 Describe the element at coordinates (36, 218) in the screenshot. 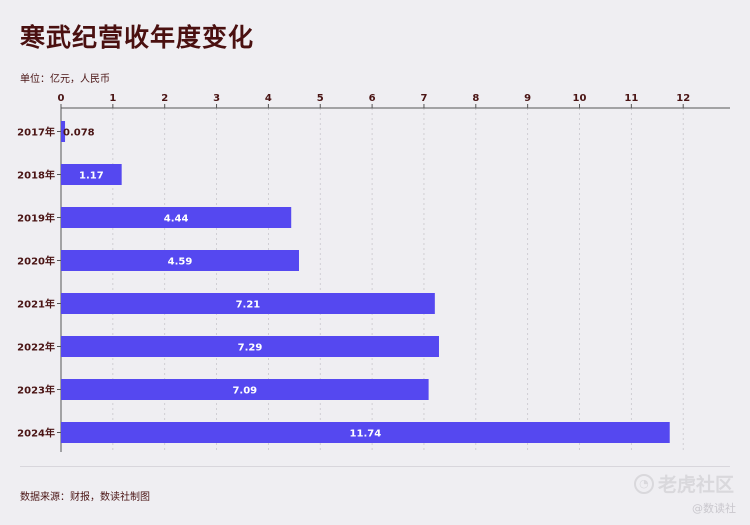

I see `y-tick-label: 2019年` at that location.